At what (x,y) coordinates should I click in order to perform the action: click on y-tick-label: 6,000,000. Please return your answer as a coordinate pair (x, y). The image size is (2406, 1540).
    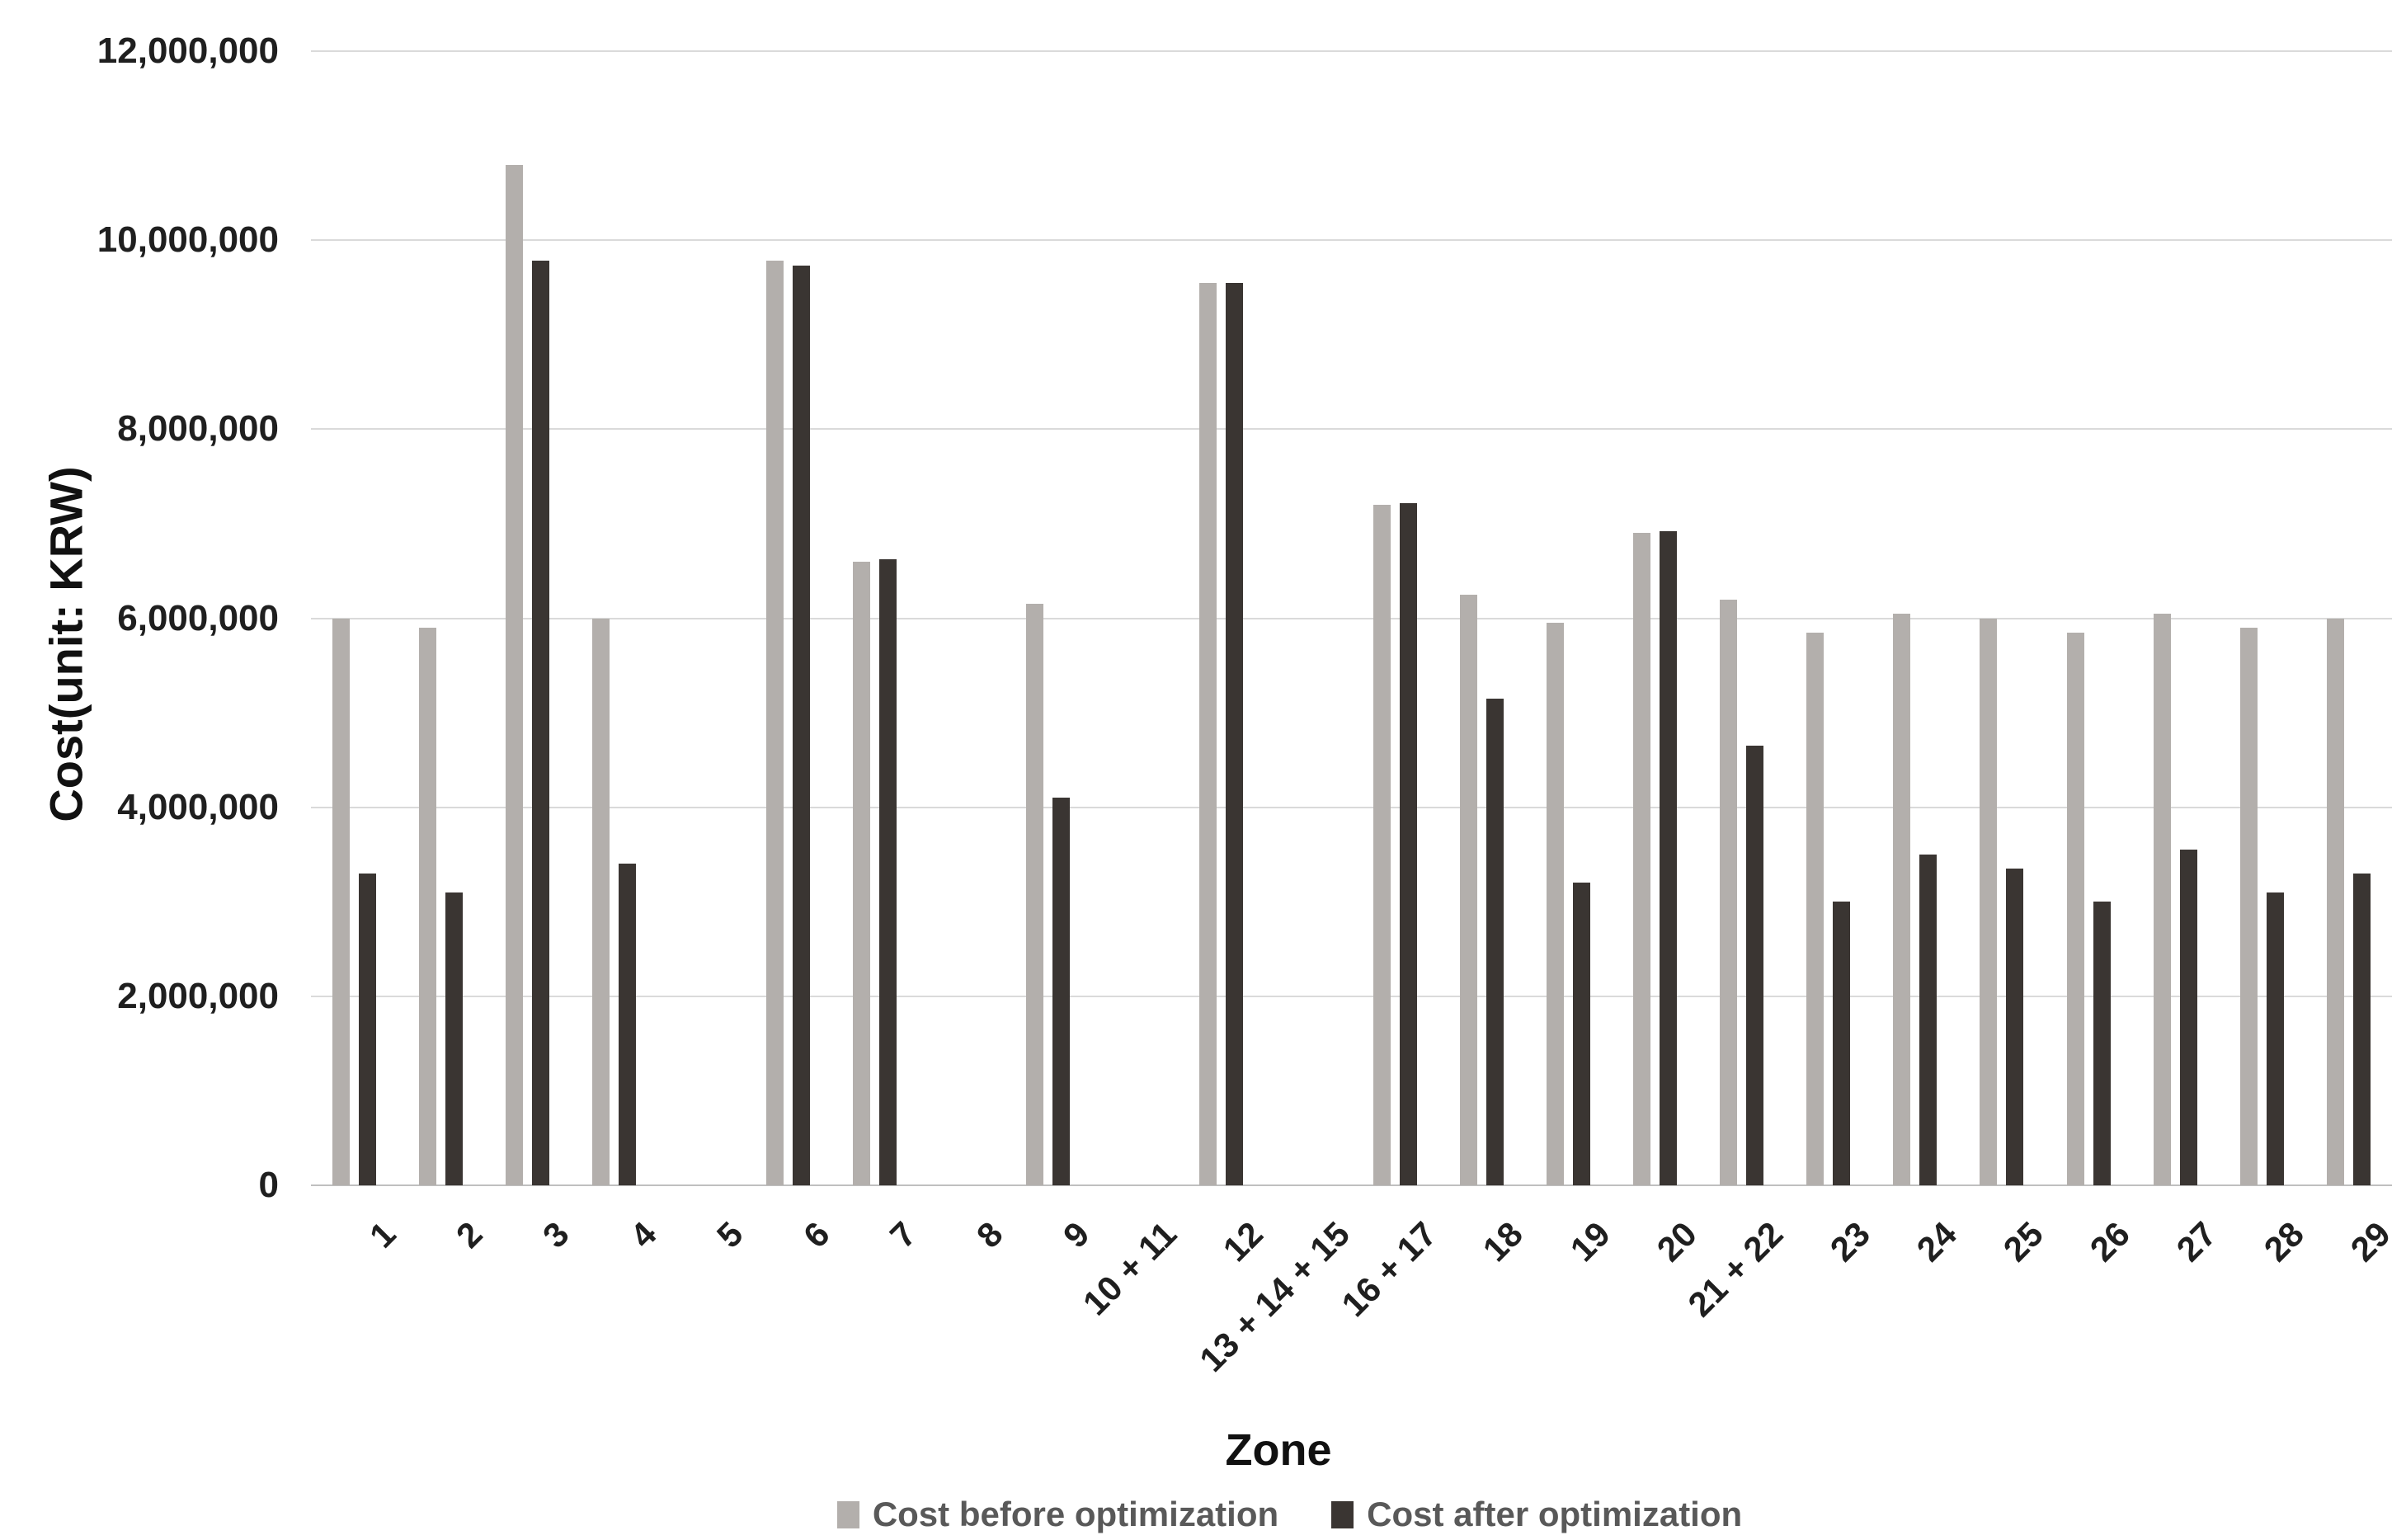
    Looking at the image, I should click on (198, 617).